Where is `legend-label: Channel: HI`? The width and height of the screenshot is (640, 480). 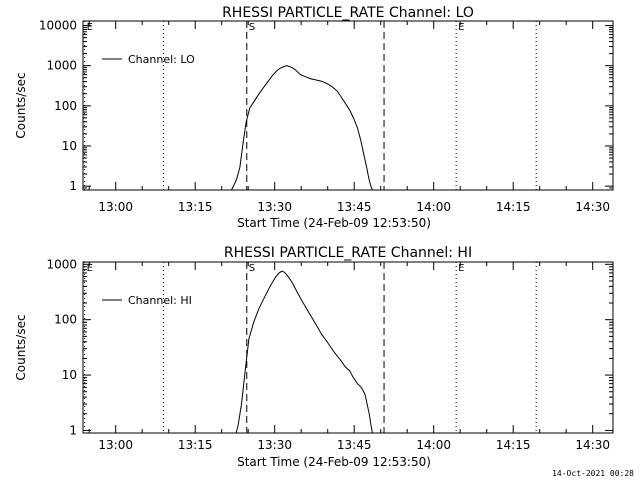 legend-label: Channel: HI is located at coordinates (160, 300).